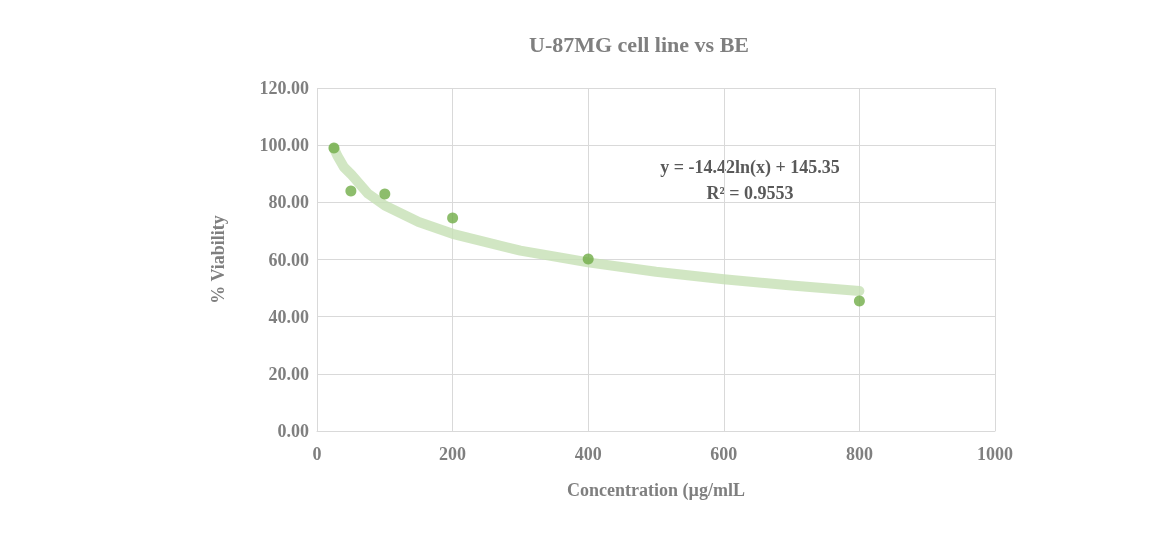  I want to click on x-tick-label: 400, so click(588, 454).